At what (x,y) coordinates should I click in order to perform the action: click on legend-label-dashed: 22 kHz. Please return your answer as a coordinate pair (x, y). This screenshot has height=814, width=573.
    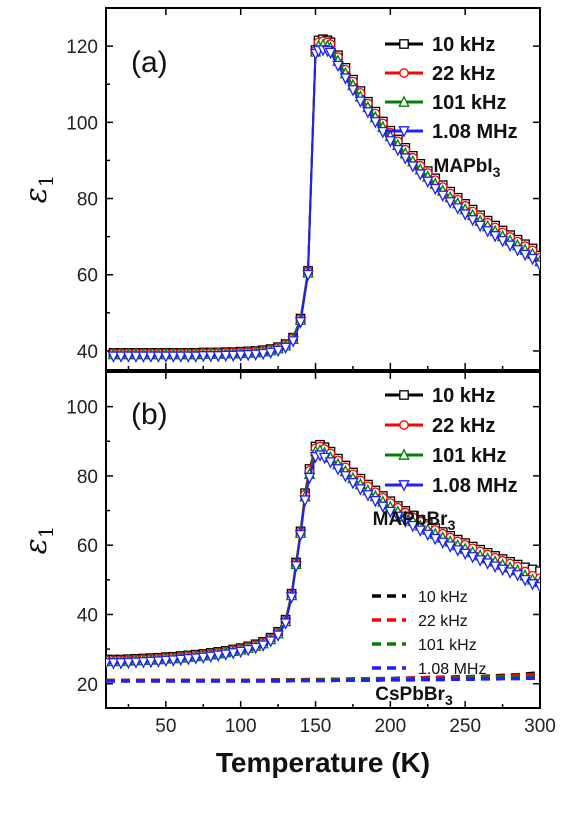
    Looking at the image, I should click on (443, 621).